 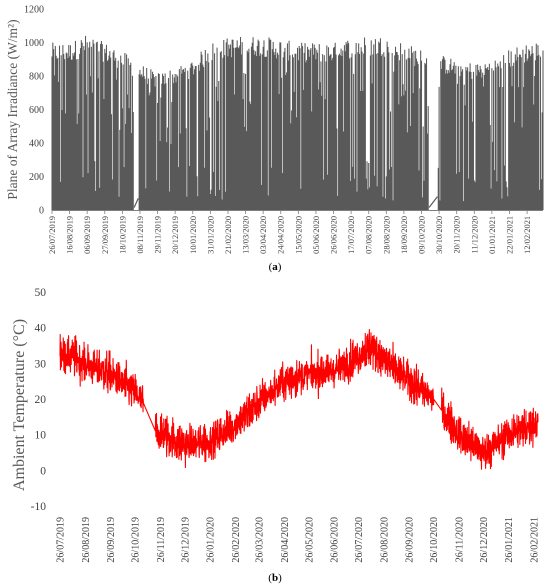 I want to click on x-tick-label: 20/11/2020, so click(x=457, y=235).